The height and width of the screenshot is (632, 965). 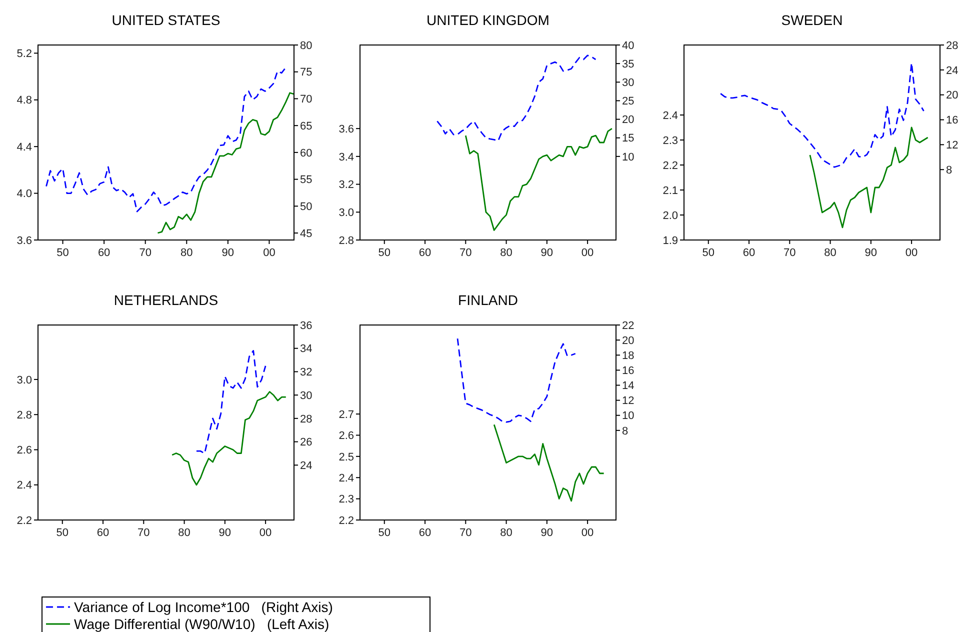 What do you see at coordinates (306, 326) in the screenshot?
I see `y2-tick-label: 36` at bounding box center [306, 326].